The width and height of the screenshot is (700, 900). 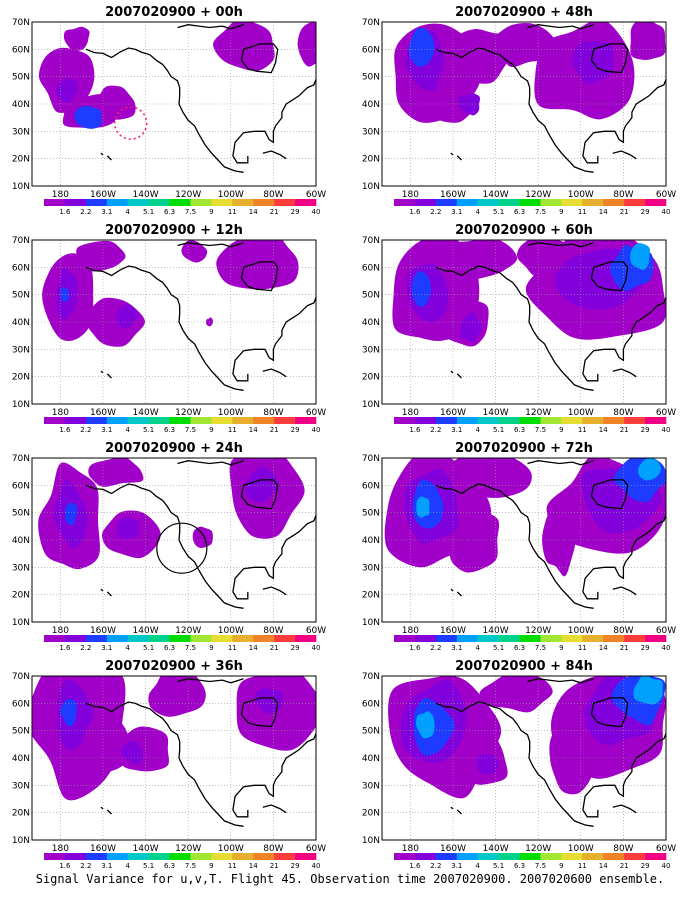 What do you see at coordinates (538, 413) in the screenshot?
I see `lon-tick-label: 120W` at bounding box center [538, 413].